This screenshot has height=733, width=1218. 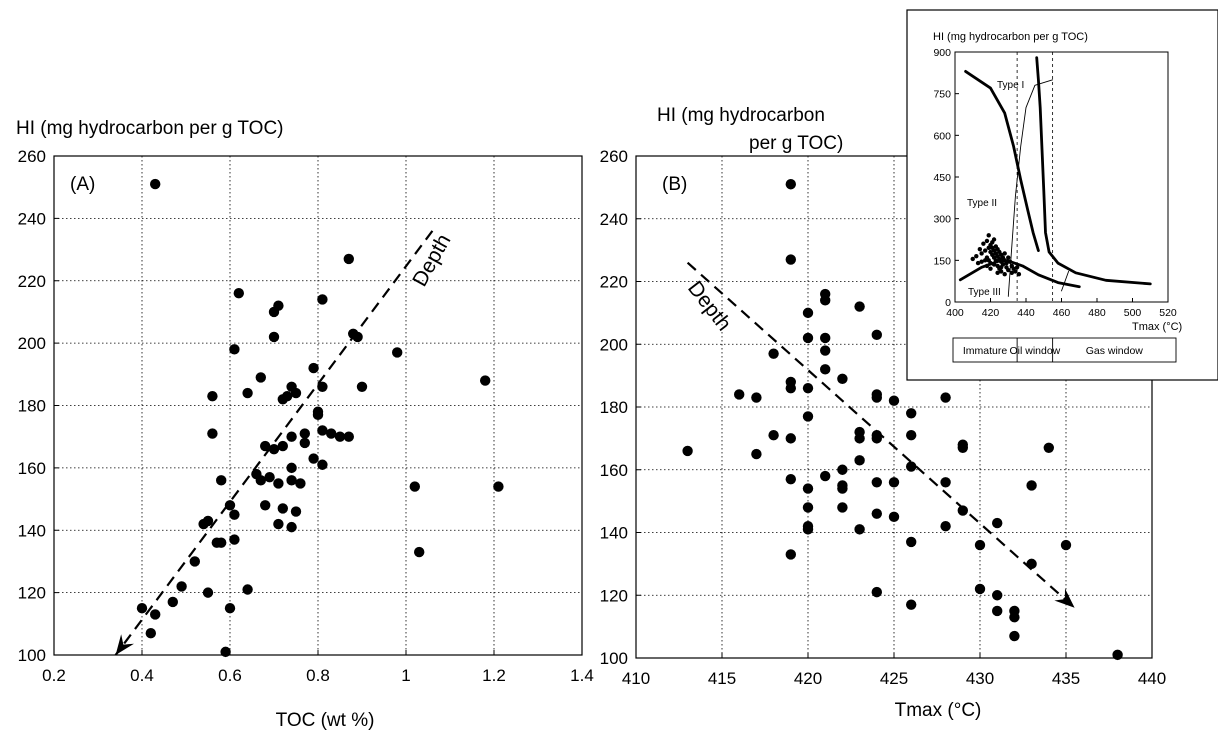 What do you see at coordinates (808, 678) in the screenshot?
I see `panel-b-xtick-label: 420` at bounding box center [808, 678].